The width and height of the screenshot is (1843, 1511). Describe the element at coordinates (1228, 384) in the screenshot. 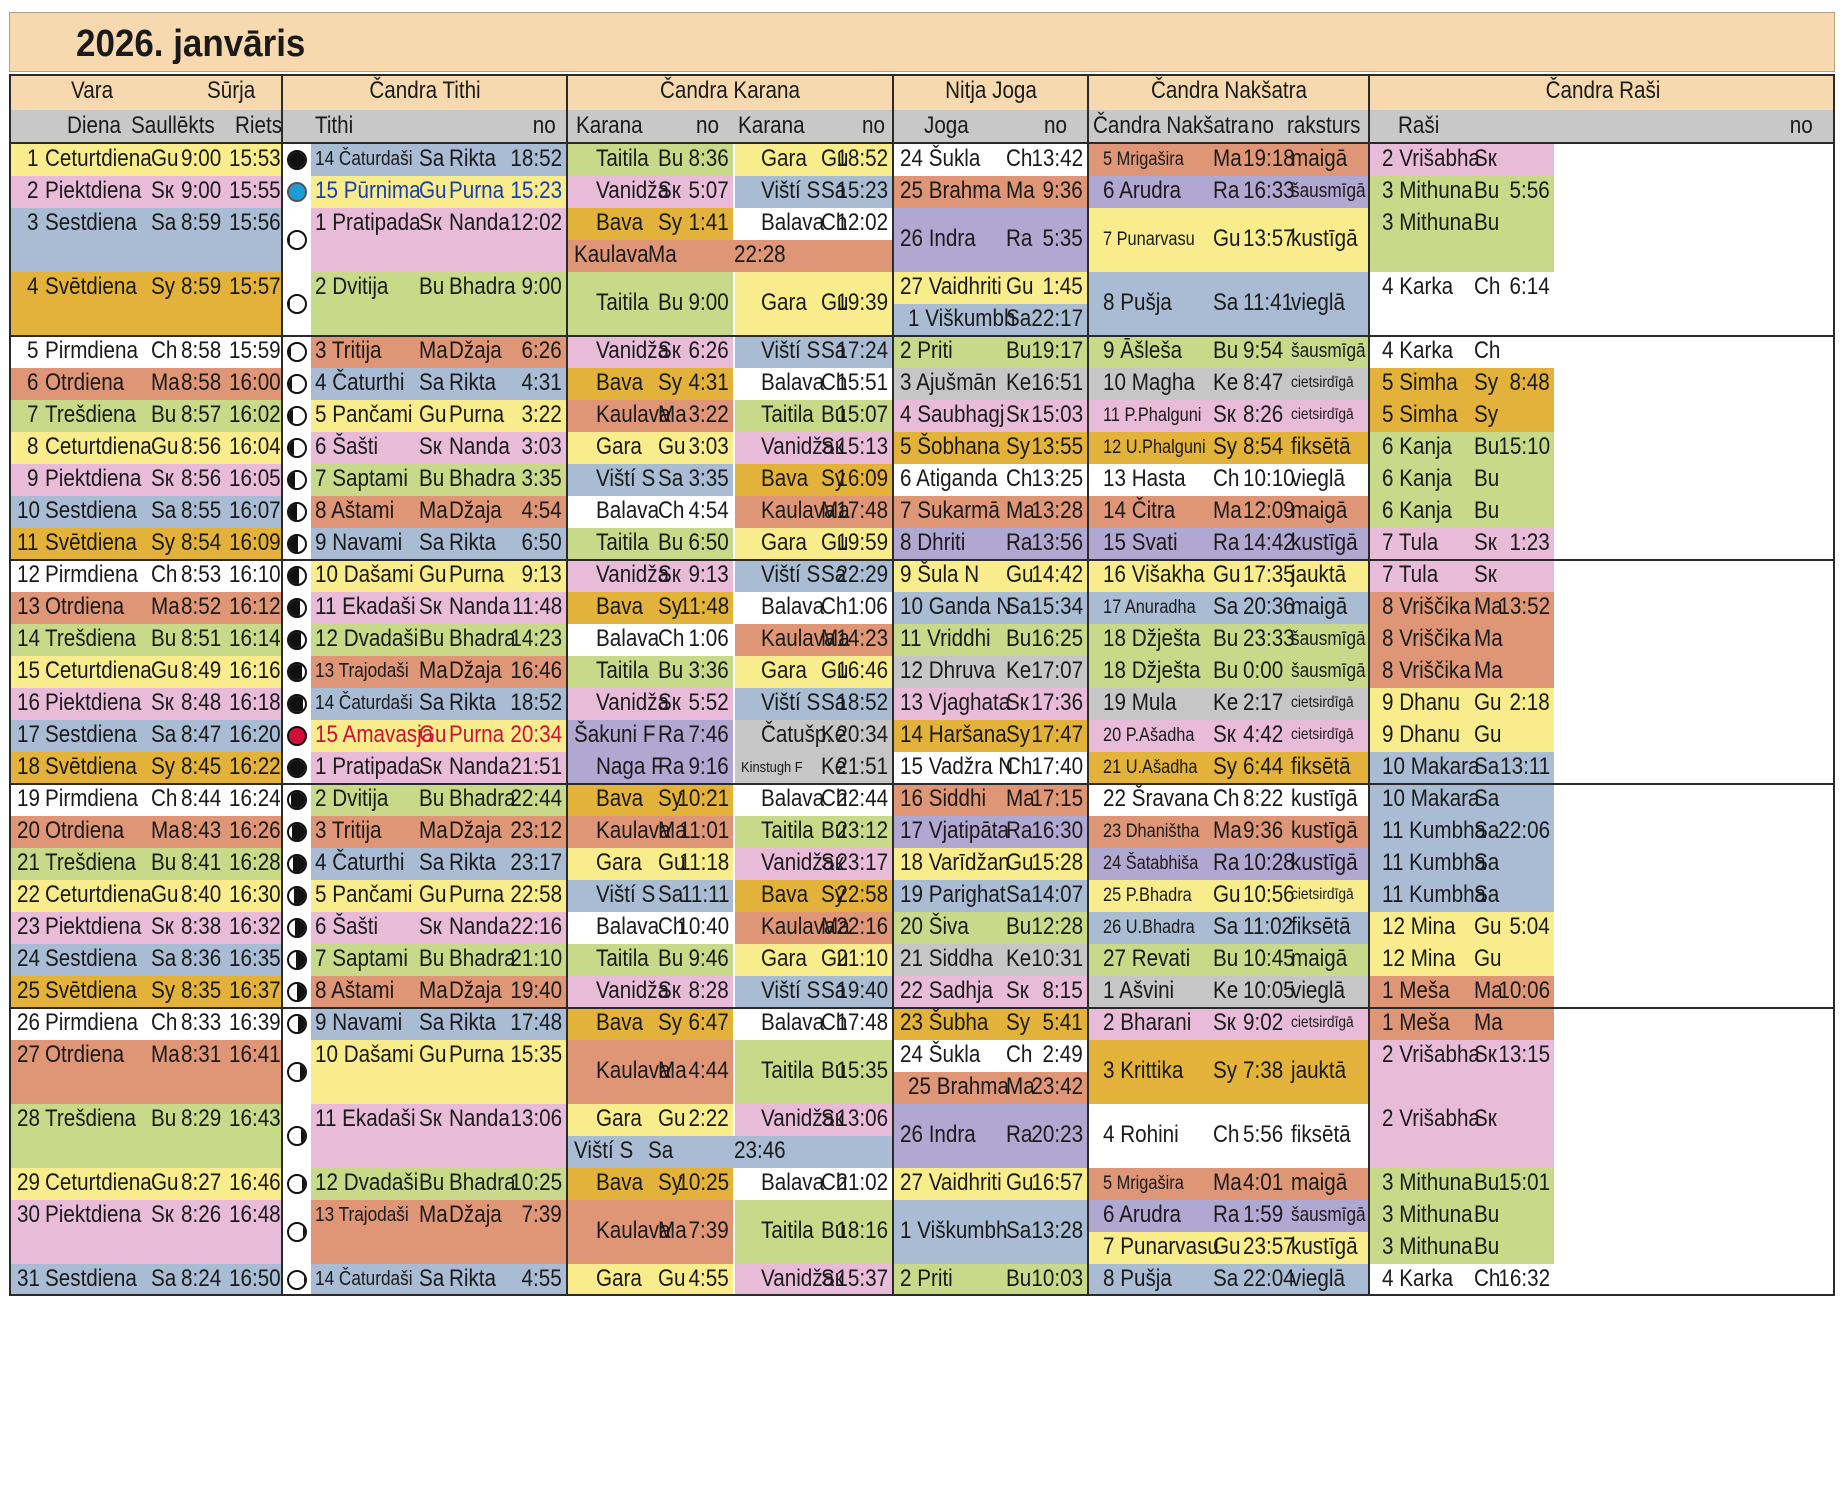

I see `nakshatra-cell: 10 Magha Ke 8:47 cietsirdīgā` at that location.